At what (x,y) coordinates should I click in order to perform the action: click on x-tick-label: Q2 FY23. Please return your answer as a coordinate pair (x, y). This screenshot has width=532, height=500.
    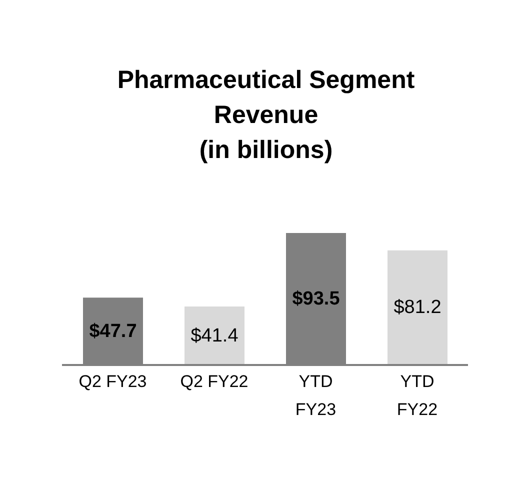
    Looking at the image, I should click on (112, 381).